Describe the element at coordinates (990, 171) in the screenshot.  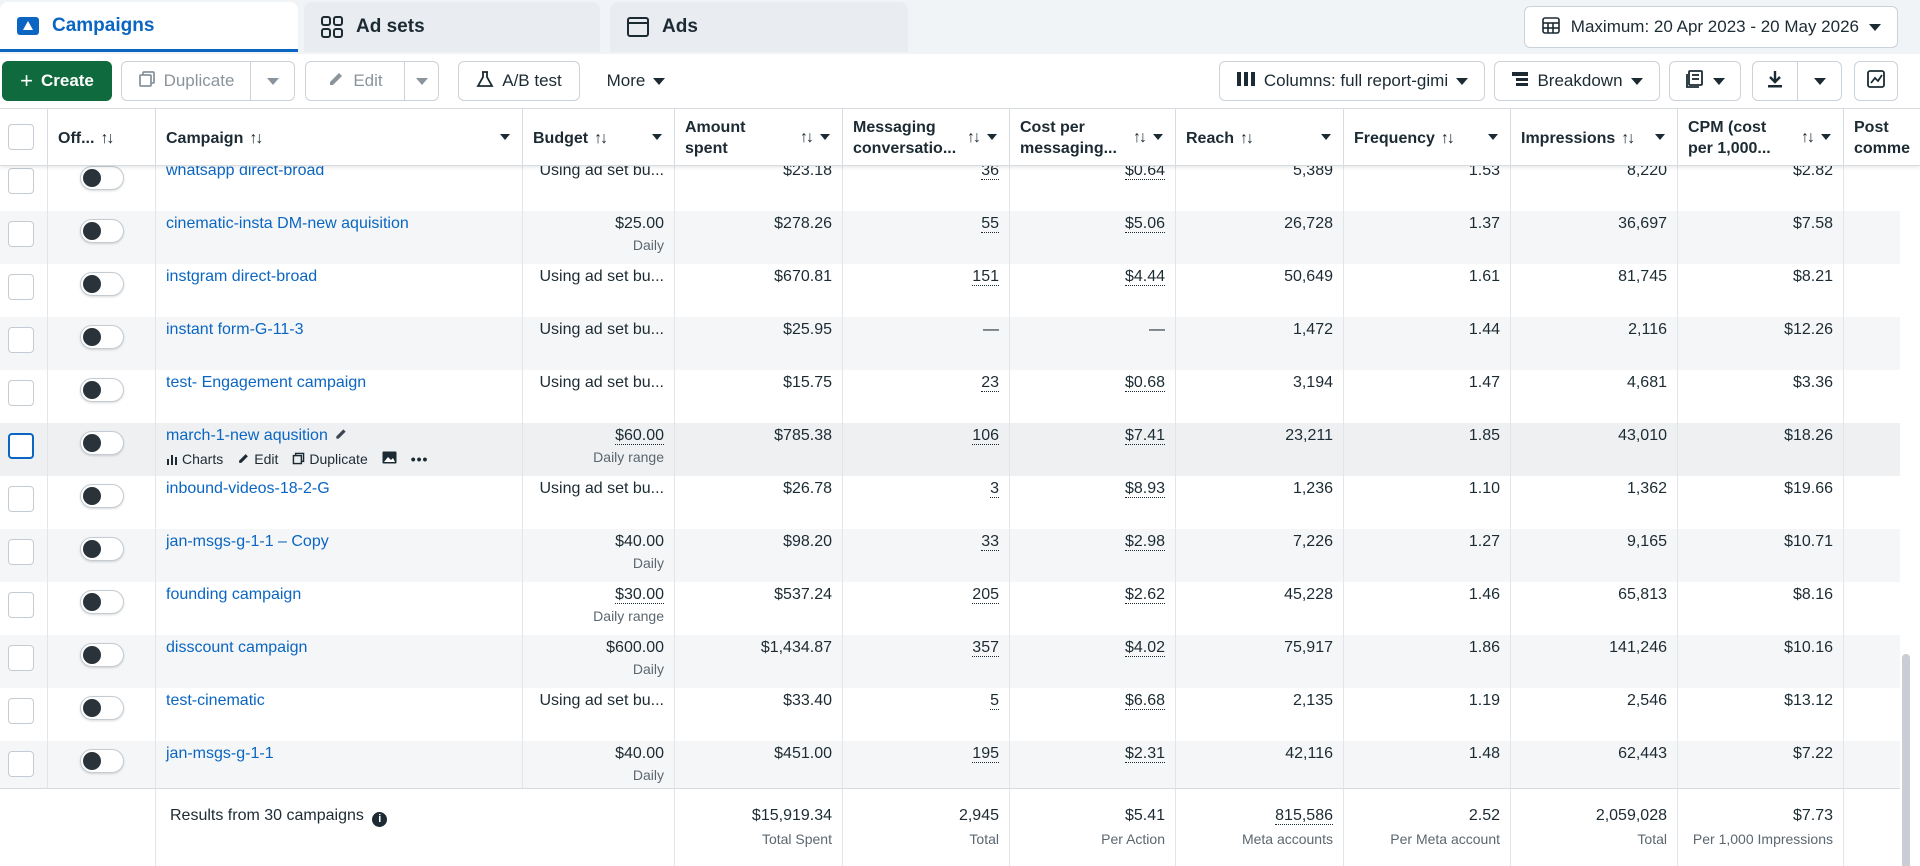
I see `msgs-value: 36` at that location.